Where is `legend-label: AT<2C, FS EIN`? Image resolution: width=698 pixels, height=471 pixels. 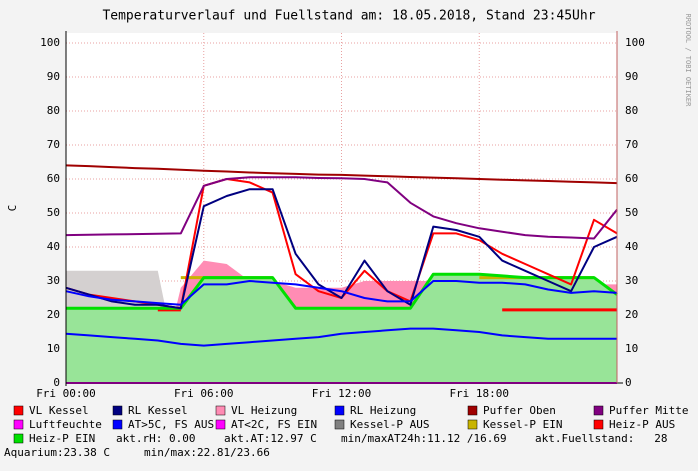 legend-label: AT<2C, FS EIN is located at coordinates (274, 424).